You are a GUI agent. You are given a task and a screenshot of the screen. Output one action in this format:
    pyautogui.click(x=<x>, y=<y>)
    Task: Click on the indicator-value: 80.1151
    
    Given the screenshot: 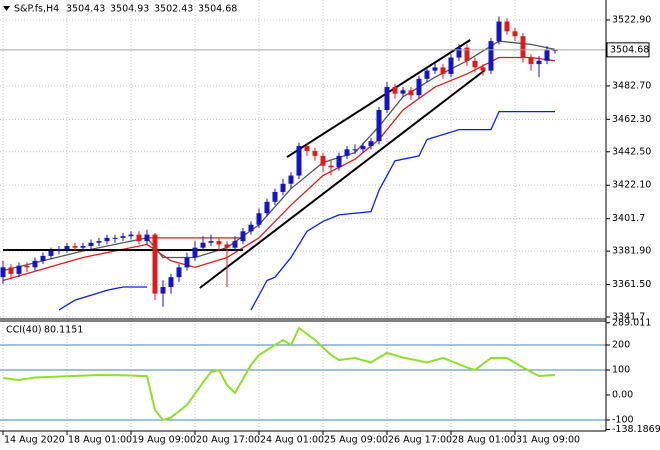 What is the action you would take?
    pyautogui.click(x=63, y=330)
    